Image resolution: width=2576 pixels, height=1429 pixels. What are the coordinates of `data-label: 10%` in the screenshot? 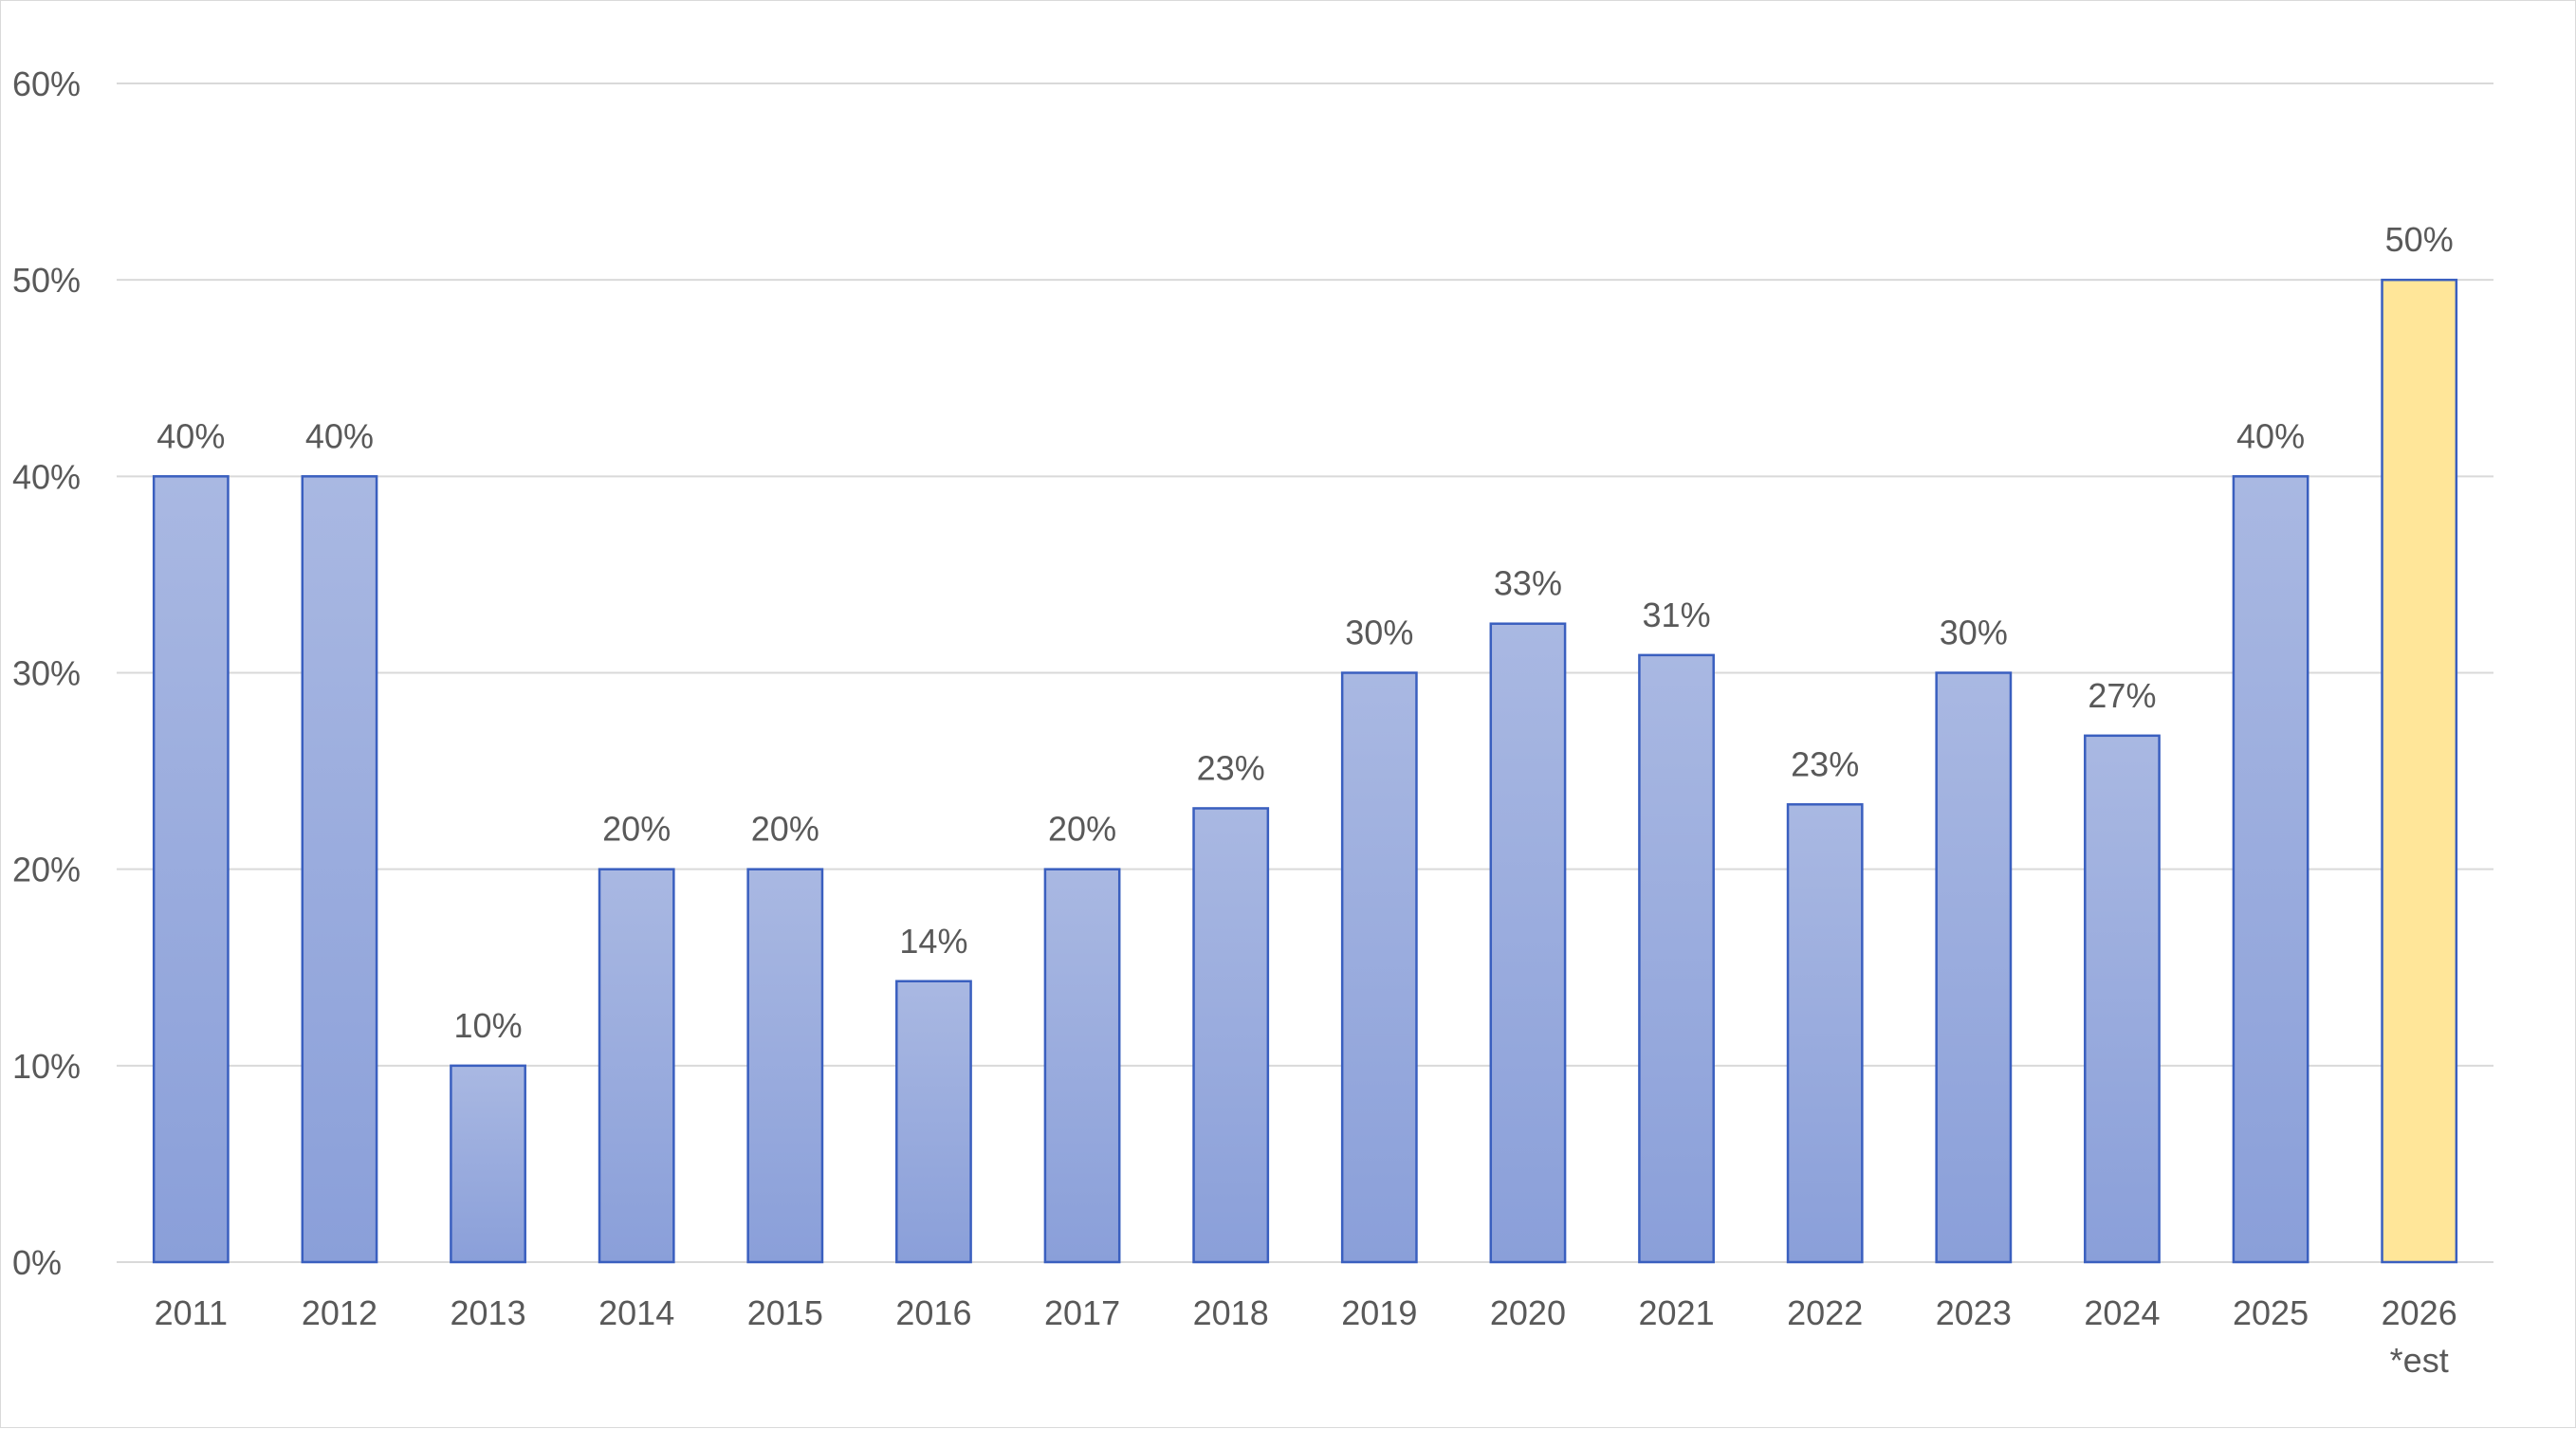 It's located at (488, 1025).